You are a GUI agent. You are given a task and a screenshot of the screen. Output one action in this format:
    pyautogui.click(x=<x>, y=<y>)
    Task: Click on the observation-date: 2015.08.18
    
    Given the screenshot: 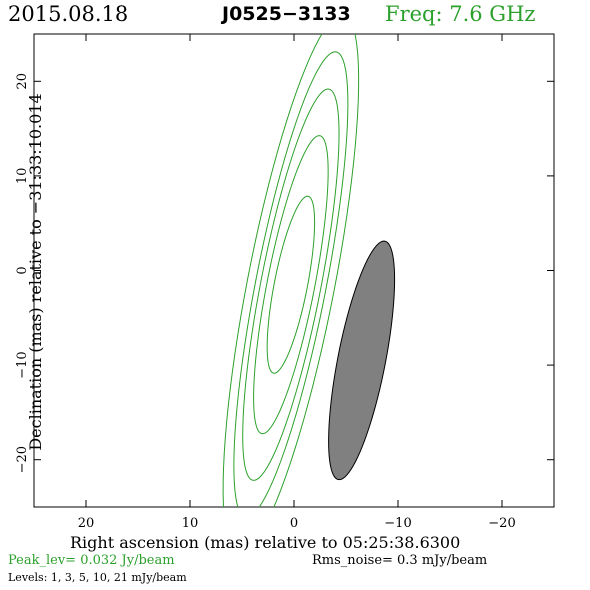 What is the action you would take?
    pyautogui.click(x=68, y=14)
    